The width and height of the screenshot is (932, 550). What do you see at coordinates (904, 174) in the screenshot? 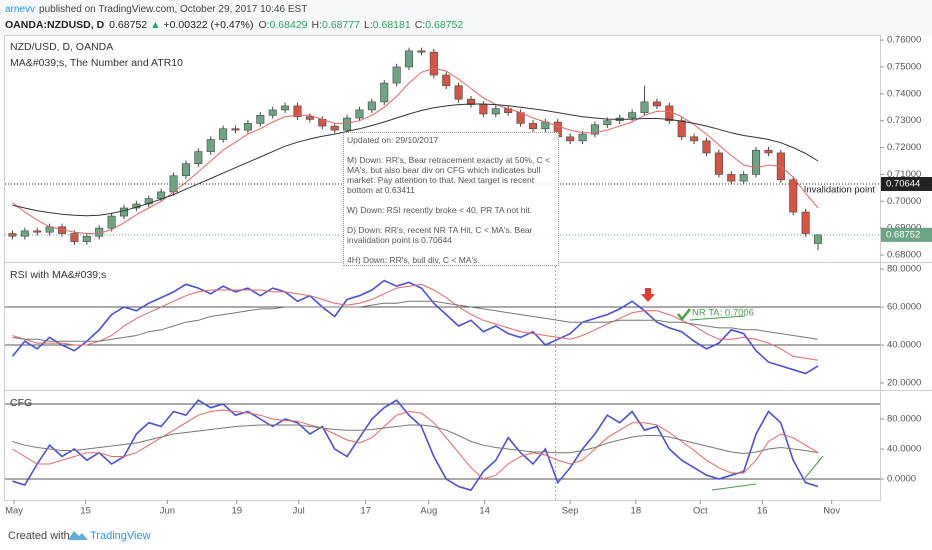
I see `y-tick-label: 0.71000` at bounding box center [904, 174].